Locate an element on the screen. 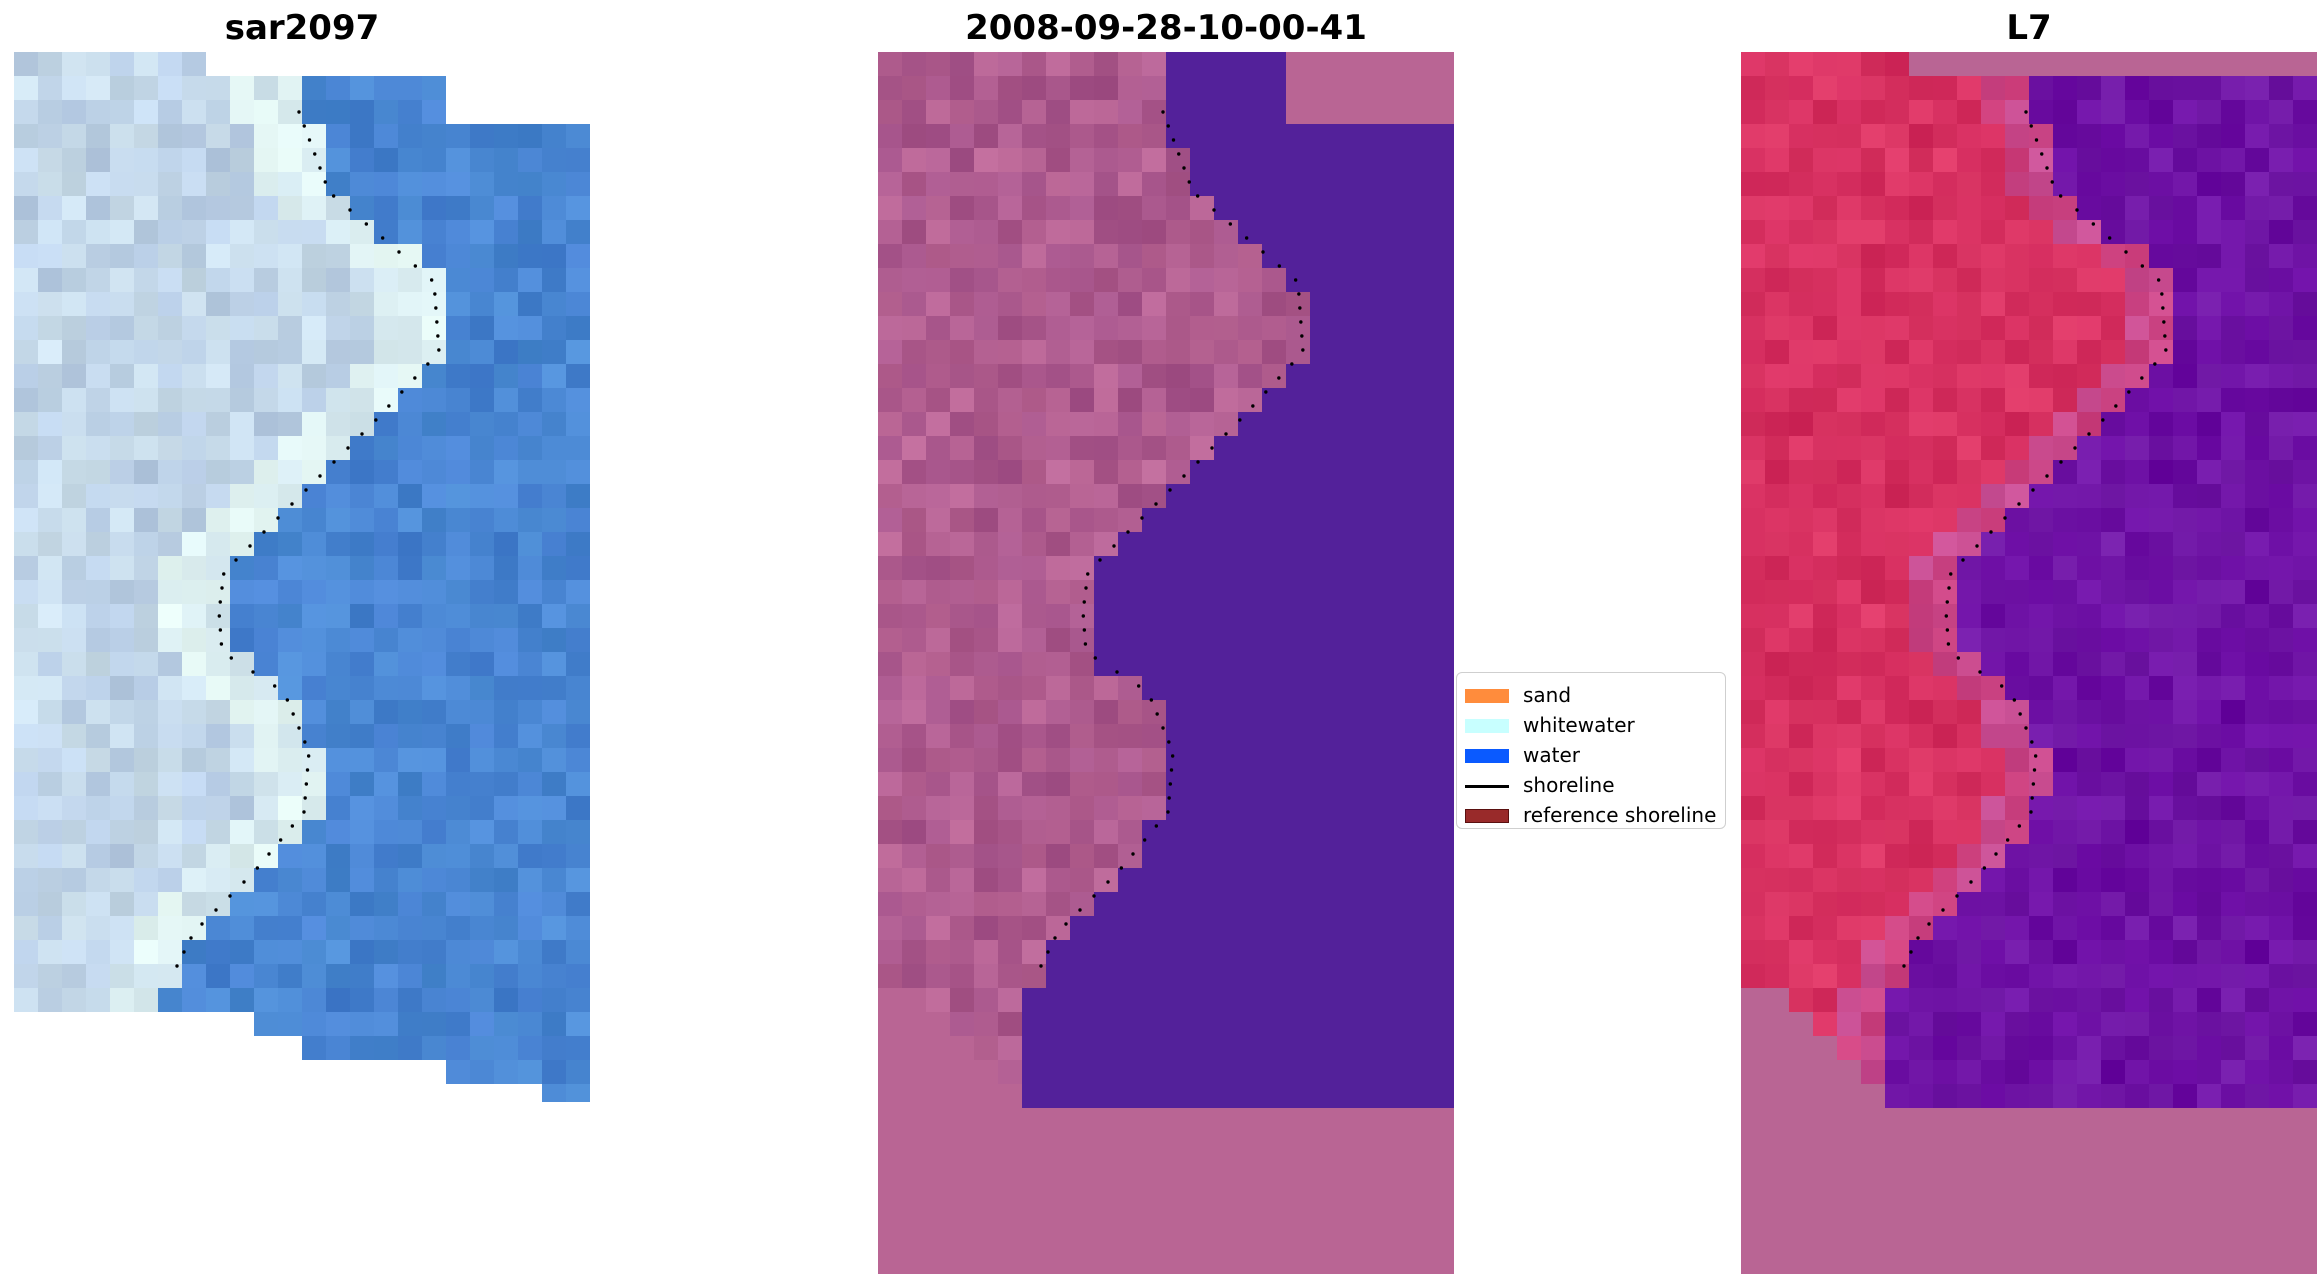 The image size is (2317, 1283). legend-item-reference-shoreline: reference shoreline is located at coordinates (1591, 816).